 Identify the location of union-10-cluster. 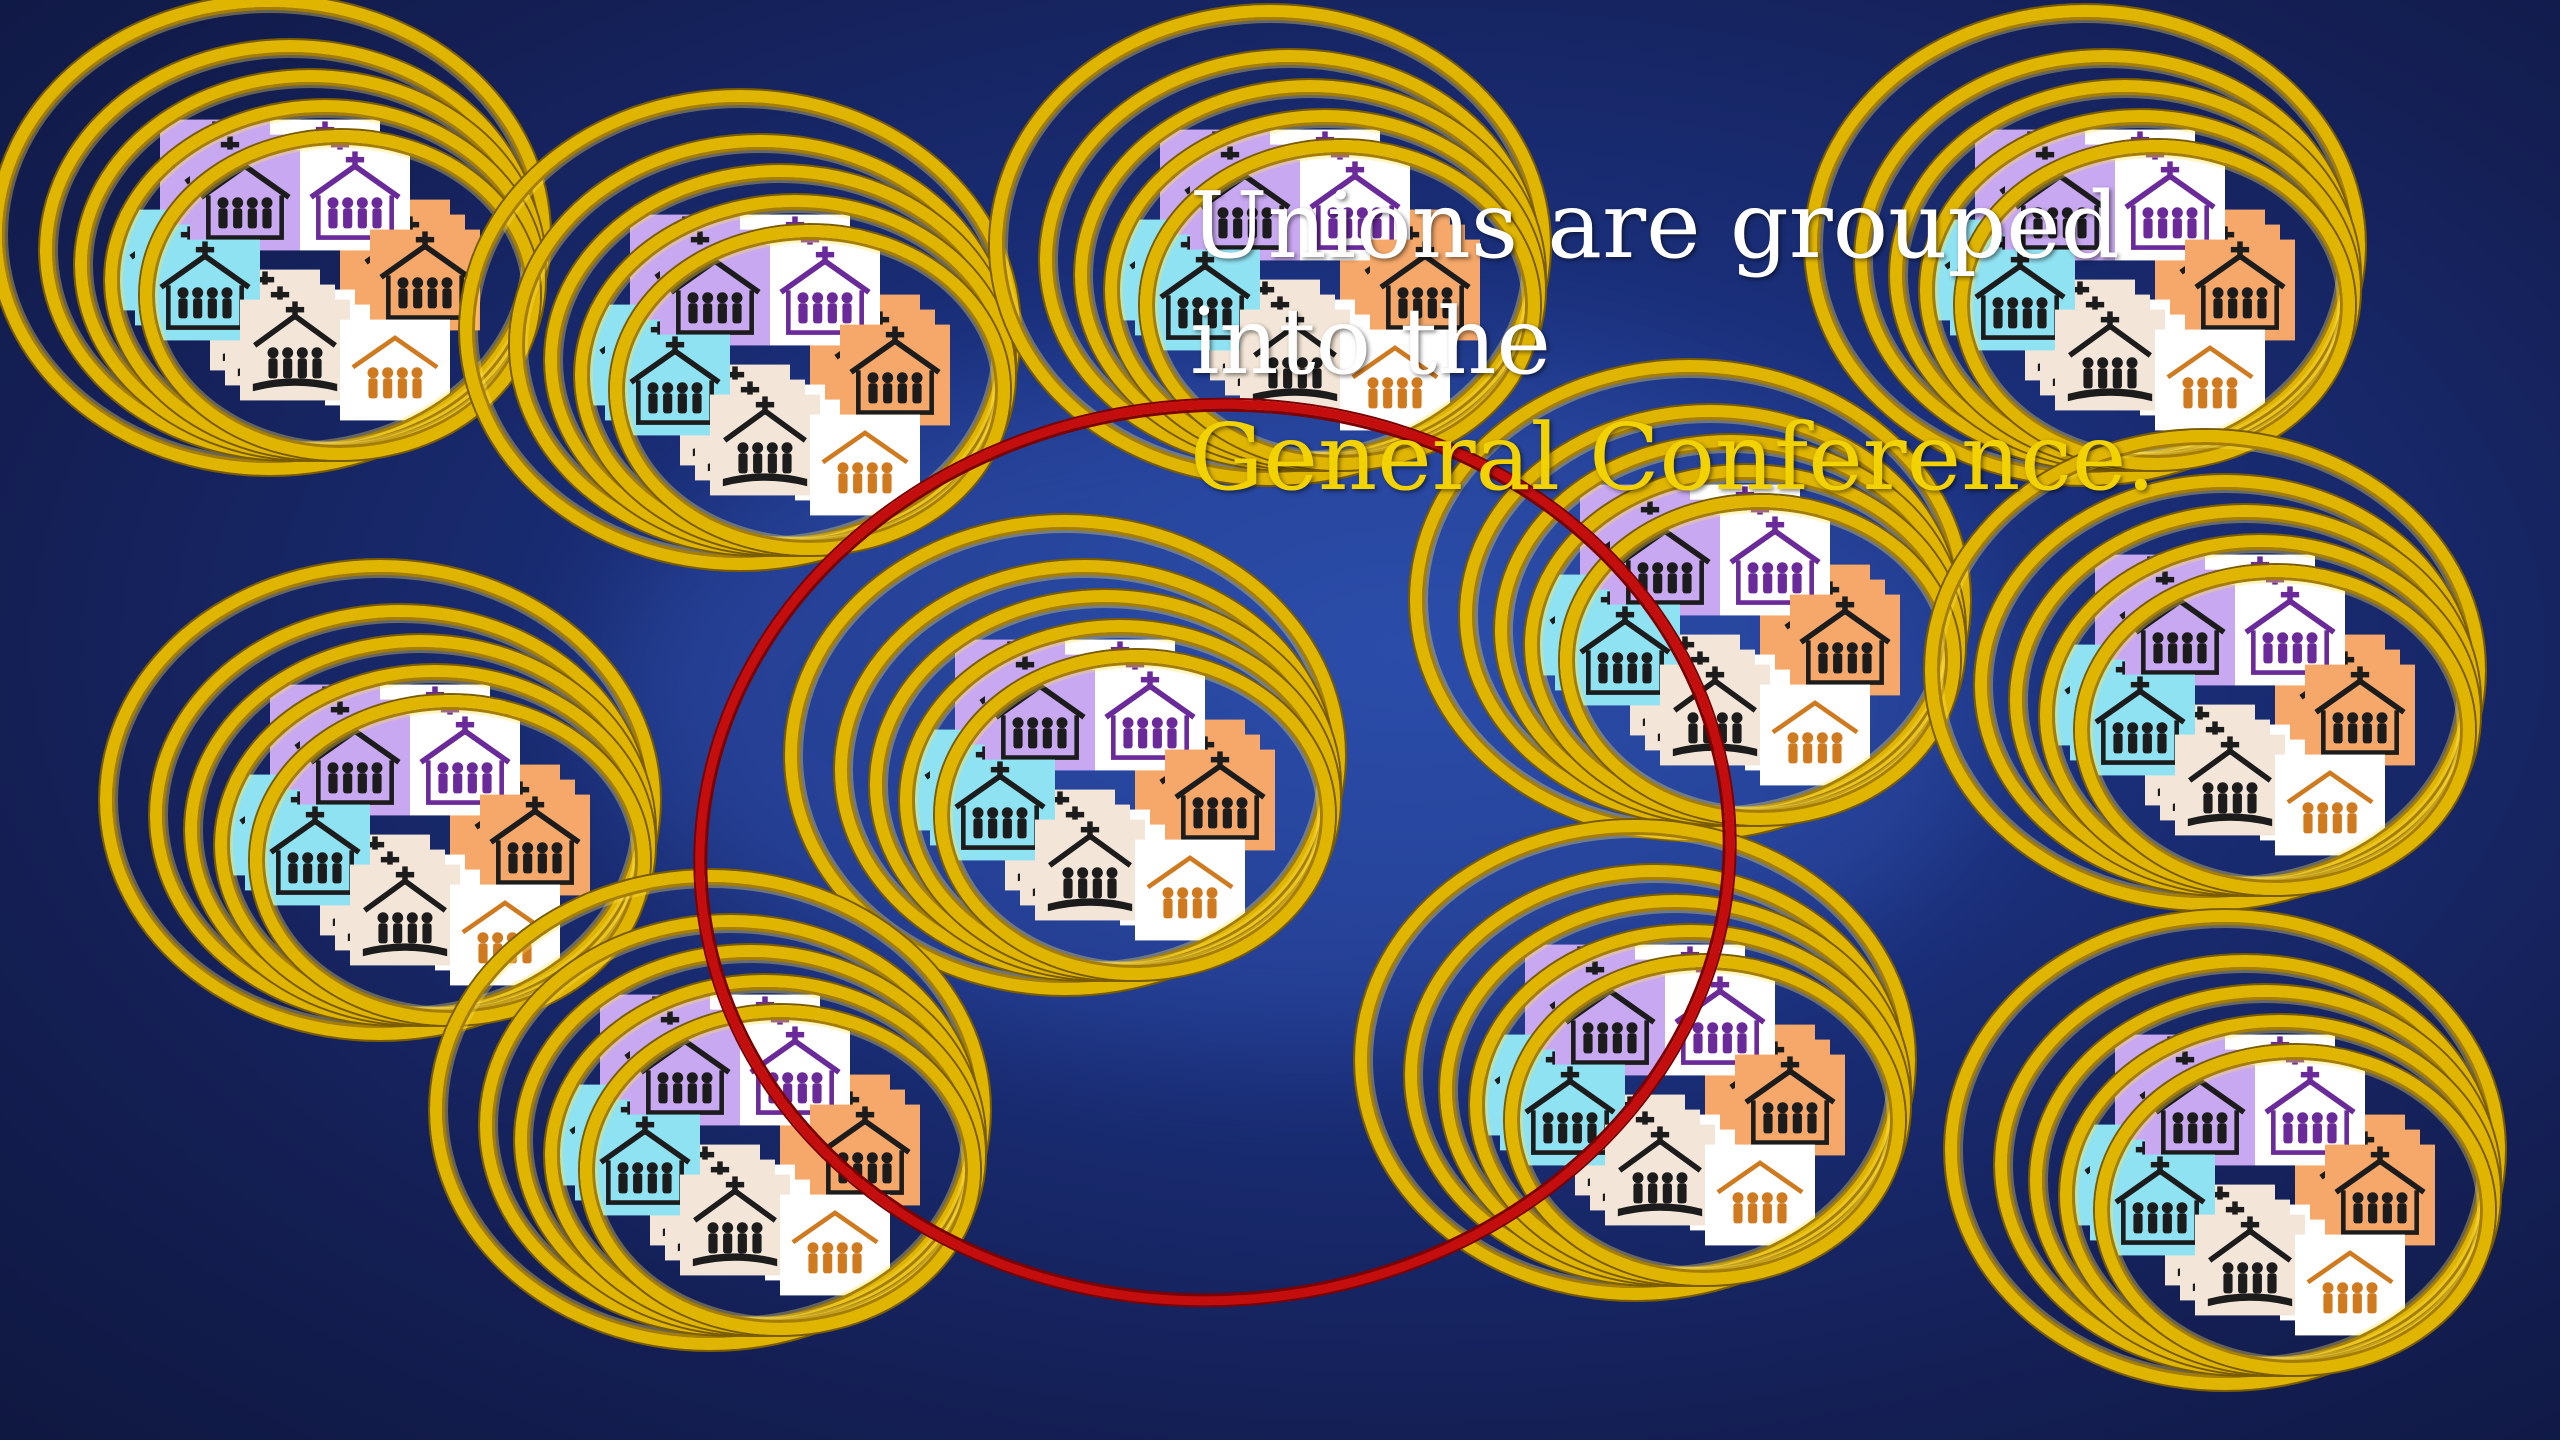
(1635, 1060).